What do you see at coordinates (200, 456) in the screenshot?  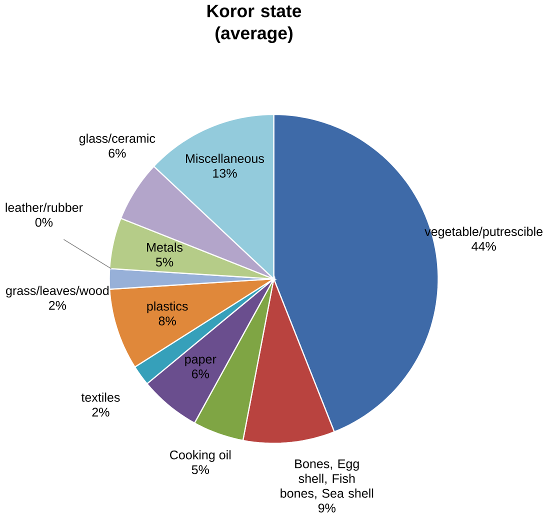 I see `slice-label: Cooking oil` at bounding box center [200, 456].